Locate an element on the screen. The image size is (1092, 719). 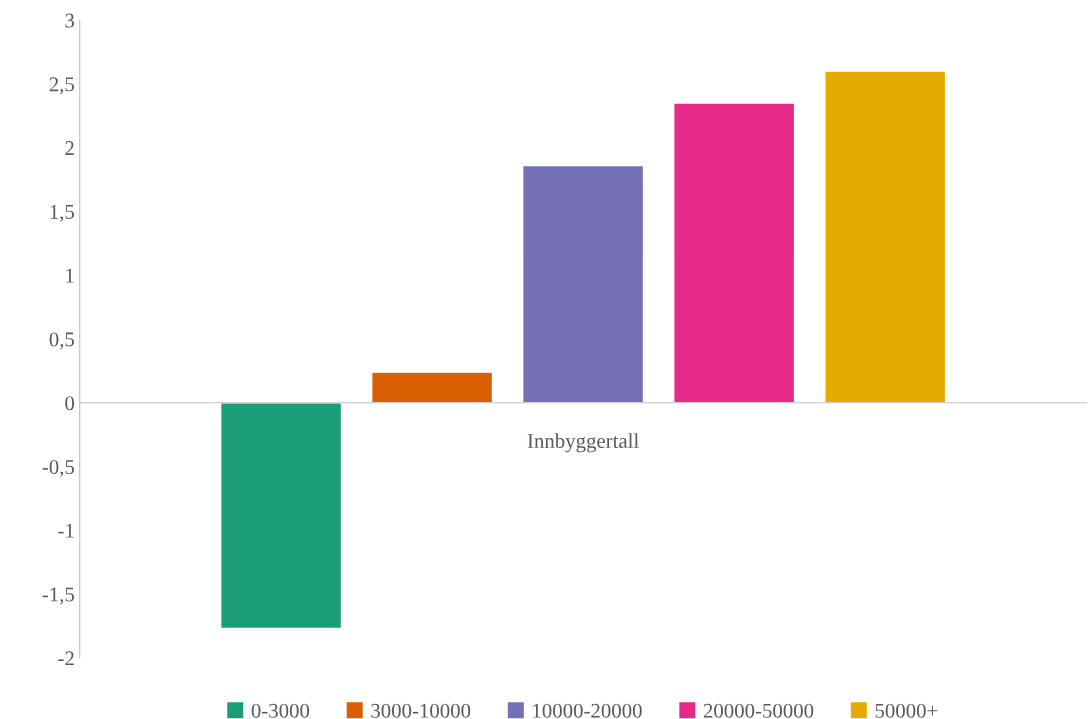
legend-label: 20000-50000 is located at coordinates (758, 710).